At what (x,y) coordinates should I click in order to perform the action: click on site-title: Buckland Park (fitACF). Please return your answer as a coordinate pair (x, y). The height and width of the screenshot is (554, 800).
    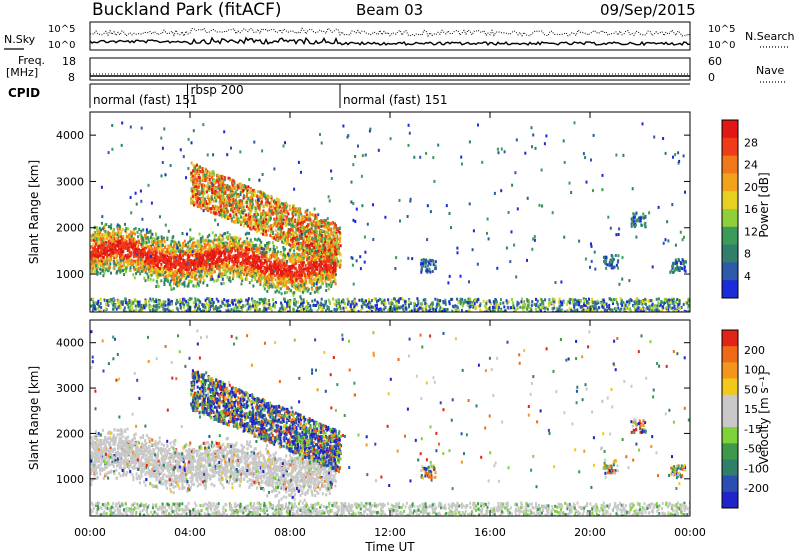
    Looking at the image, I should click on (187, 10).